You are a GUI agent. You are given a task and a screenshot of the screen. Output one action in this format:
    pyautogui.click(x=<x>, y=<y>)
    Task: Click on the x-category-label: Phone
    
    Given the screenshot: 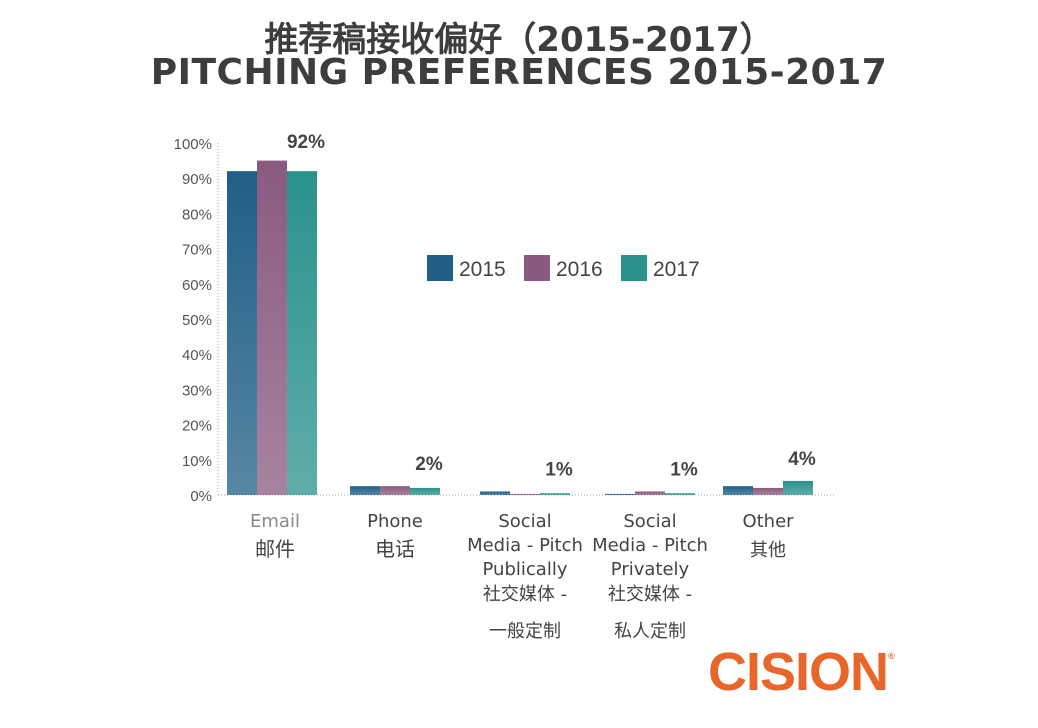 What is the action you would take?
    pyautogui.click(x=395, y=521)
    